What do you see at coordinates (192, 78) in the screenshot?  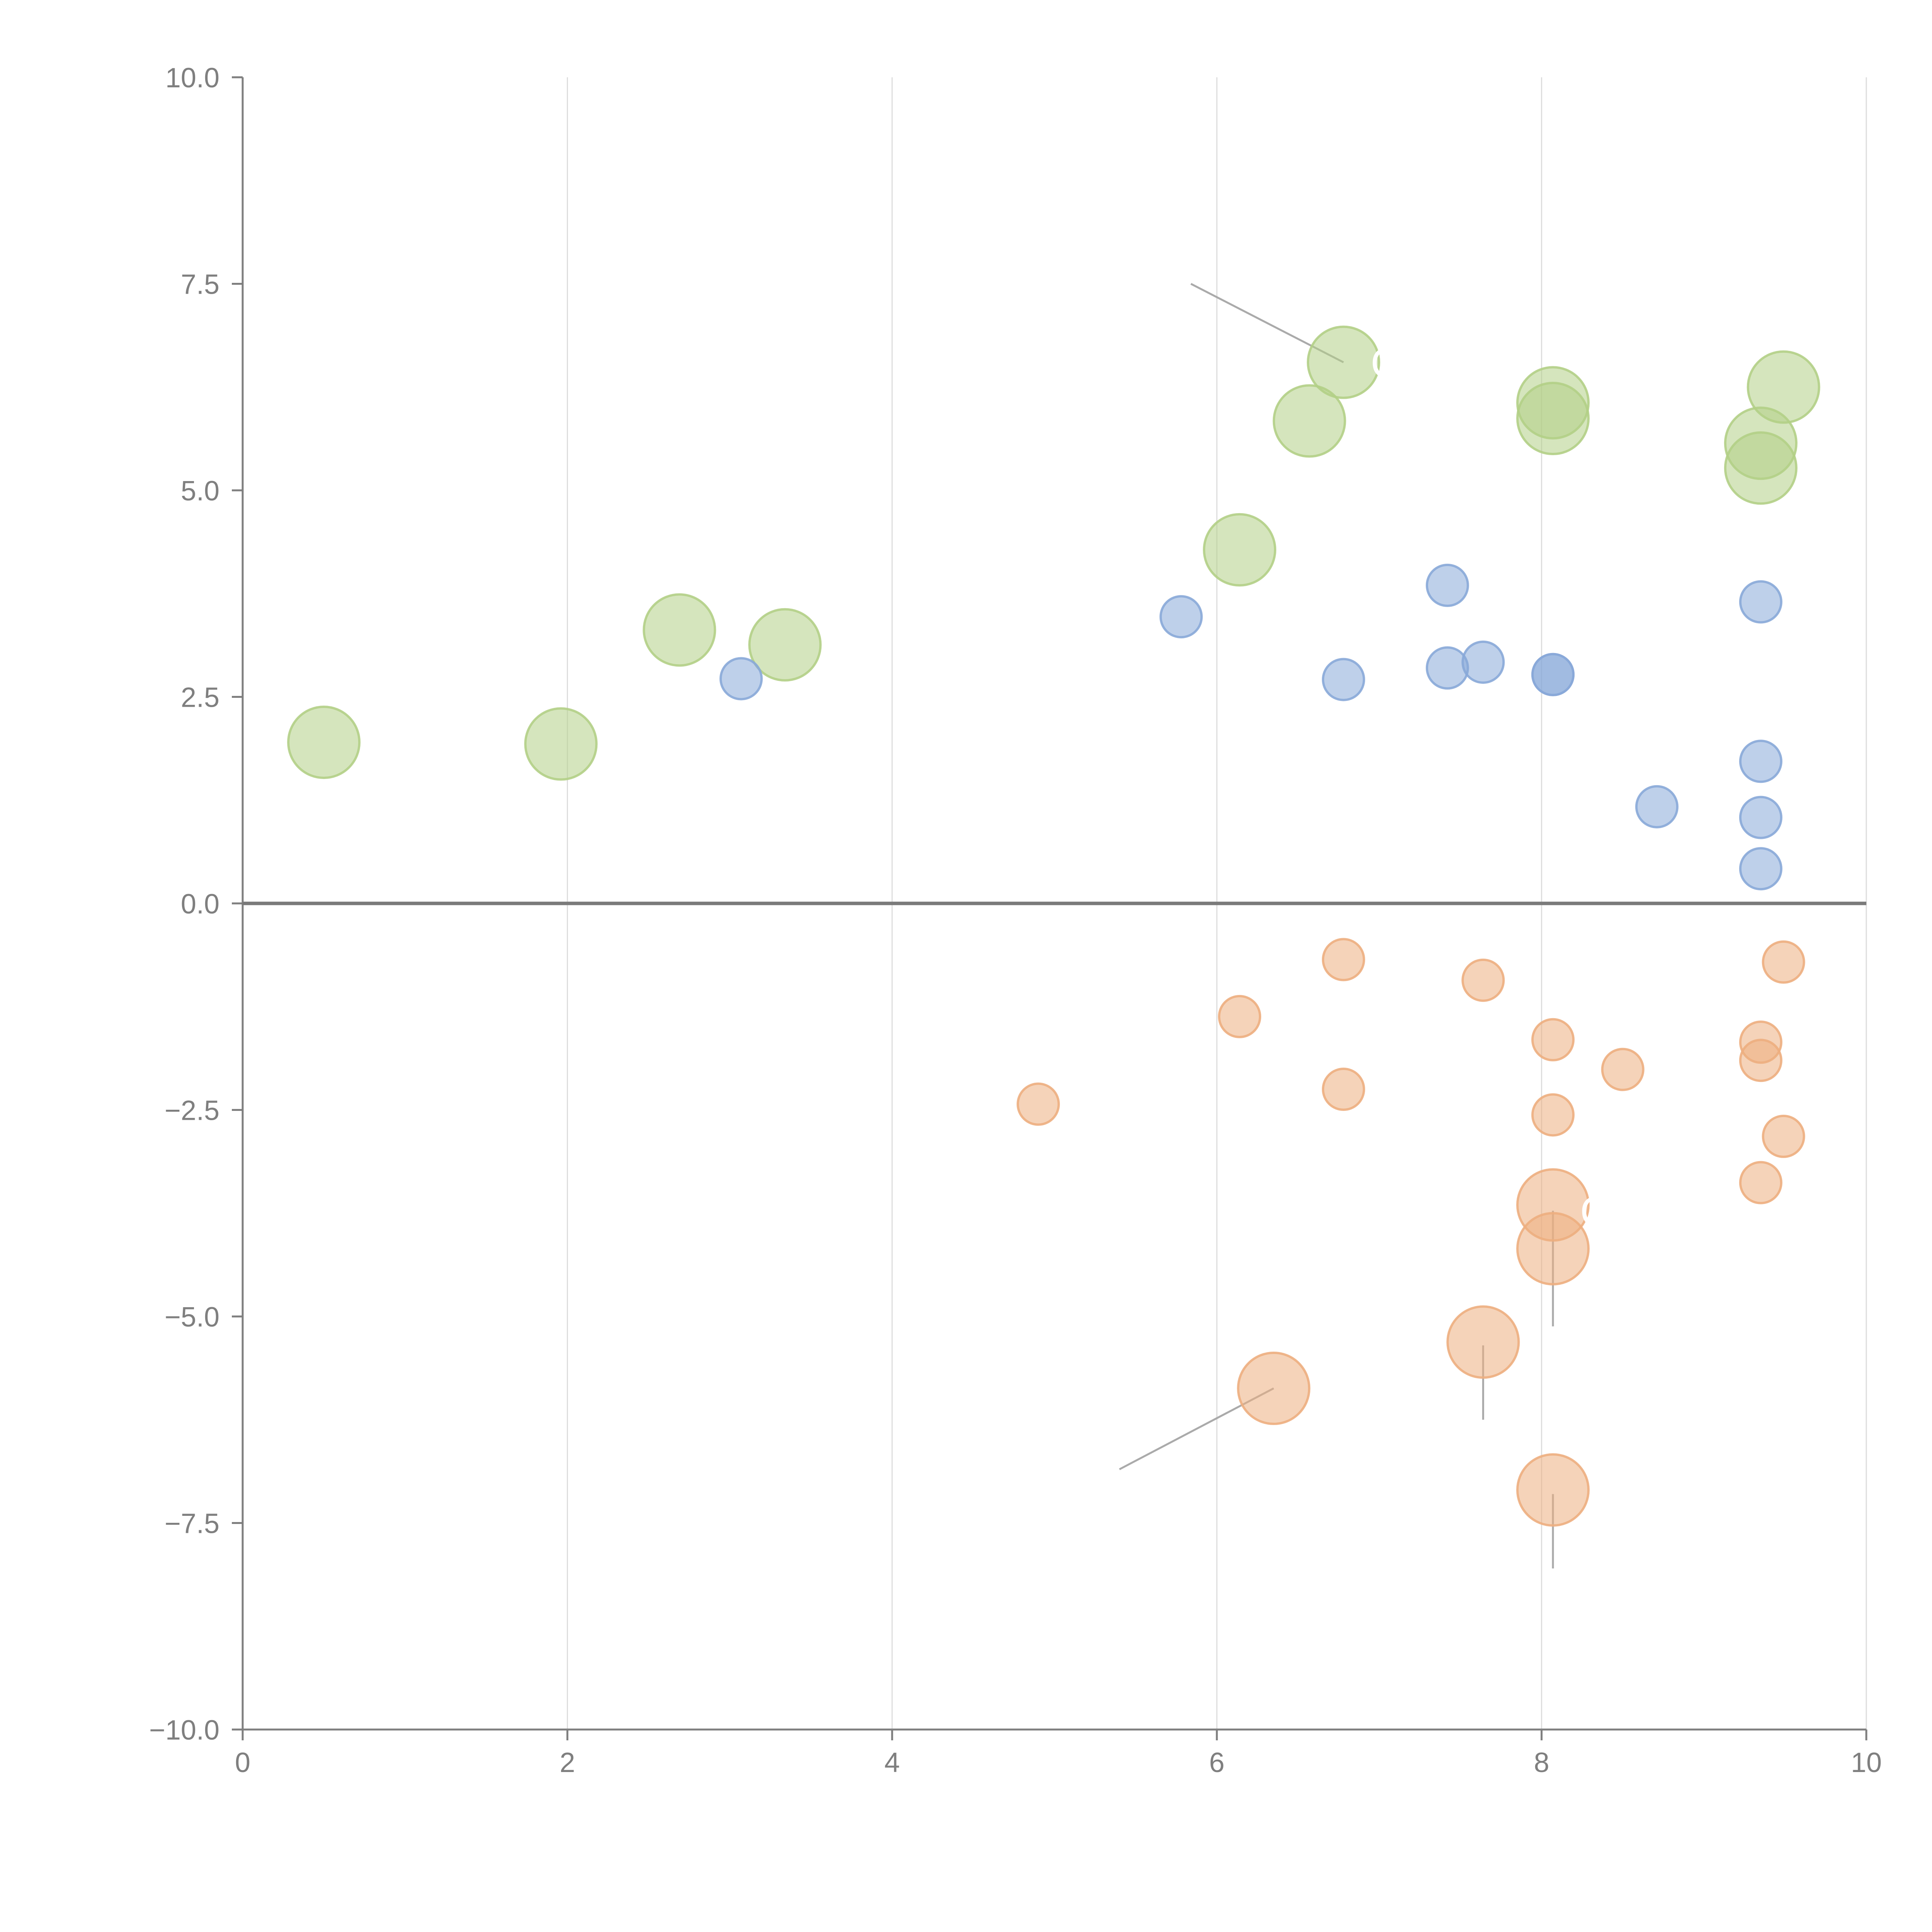 I see `y-tick-label: 10.0` at bounding box center [192, 78].